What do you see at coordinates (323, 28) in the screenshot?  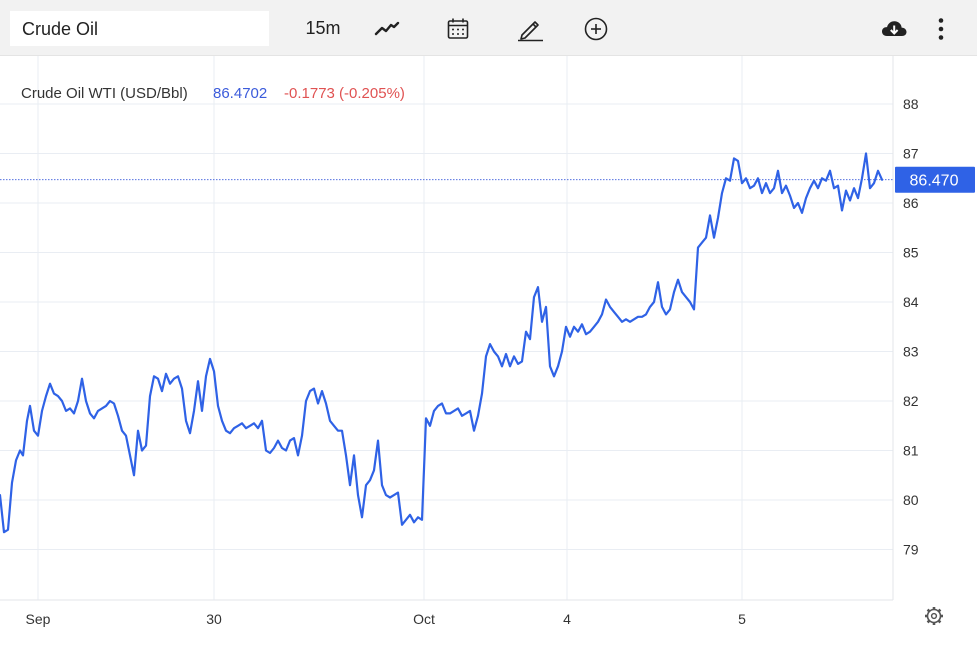 I see `interval-button: 15m` at bounding box center [323, 28].